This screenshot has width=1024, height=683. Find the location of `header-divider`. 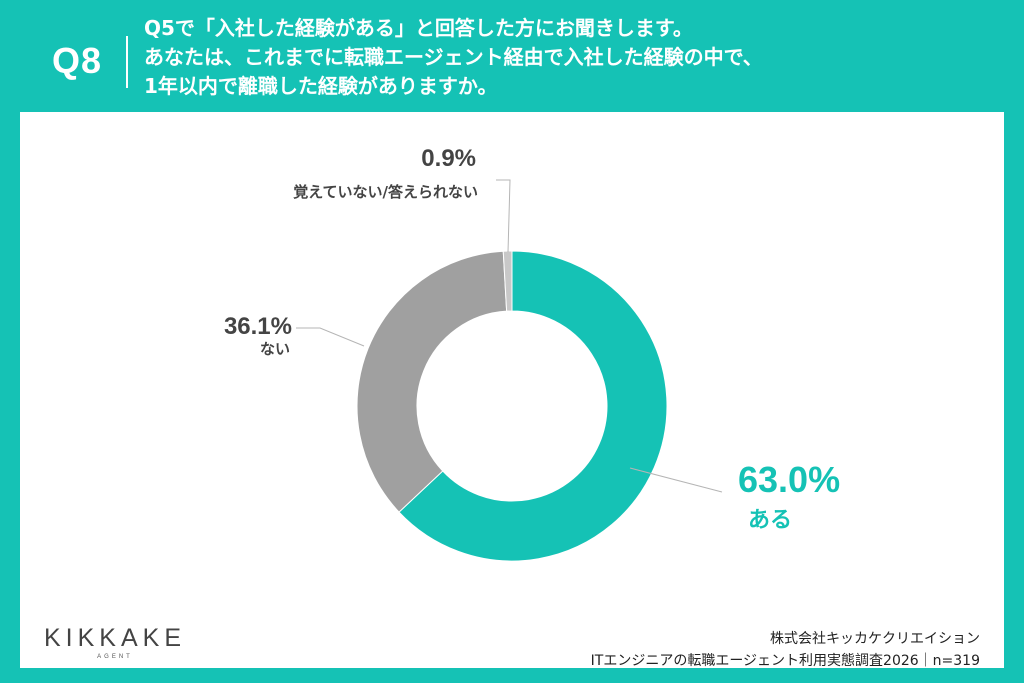

header-divider is located at coordinates (127, 62).